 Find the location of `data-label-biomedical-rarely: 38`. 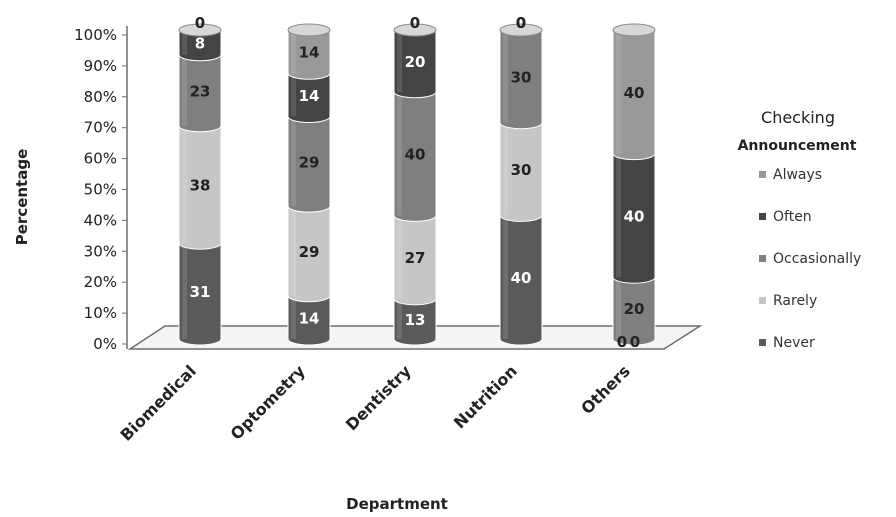

data-label-biomedical-rarely: 38 is located at coordinates (200, 186).